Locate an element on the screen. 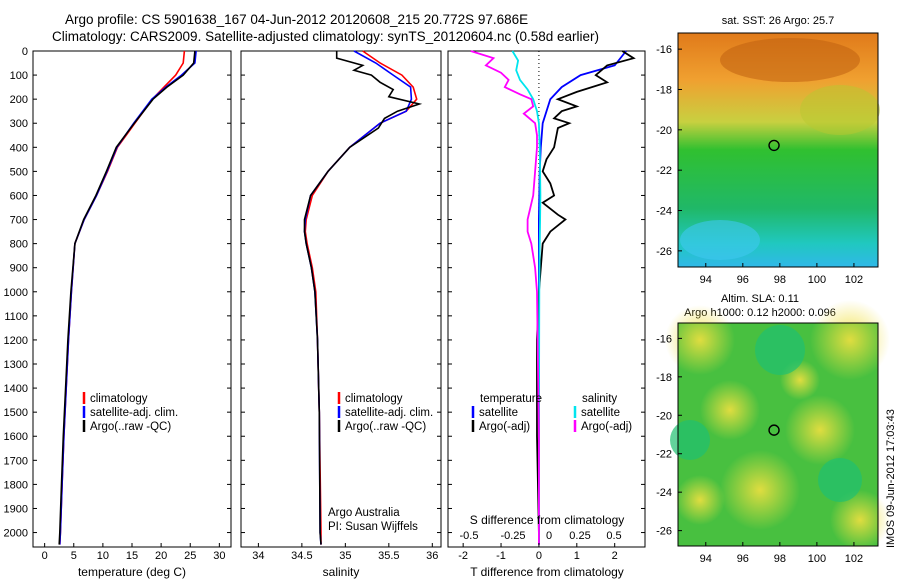  sla-map-ytick-label: -22 is located at coordinates (664, 455).